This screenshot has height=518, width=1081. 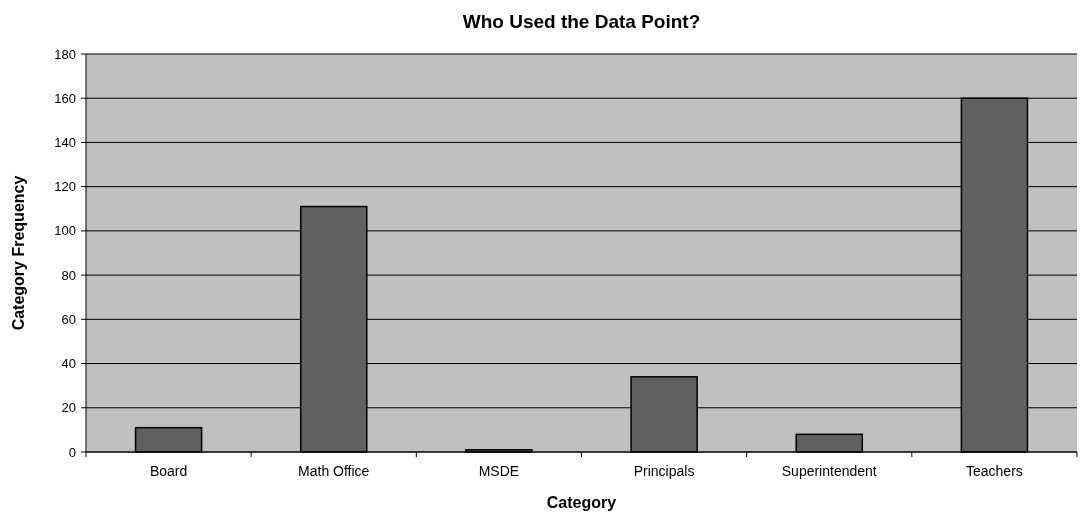 I want to click on y-tick-label: 100, so click(x=65, y=231).